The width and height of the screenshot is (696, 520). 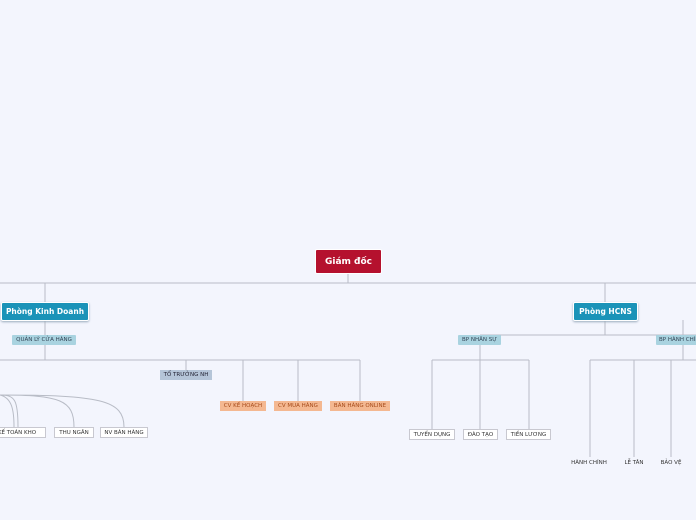 I want to click on group-node: QUẢN LÝ CỬA HÀNG, so click(x=44, y=340).